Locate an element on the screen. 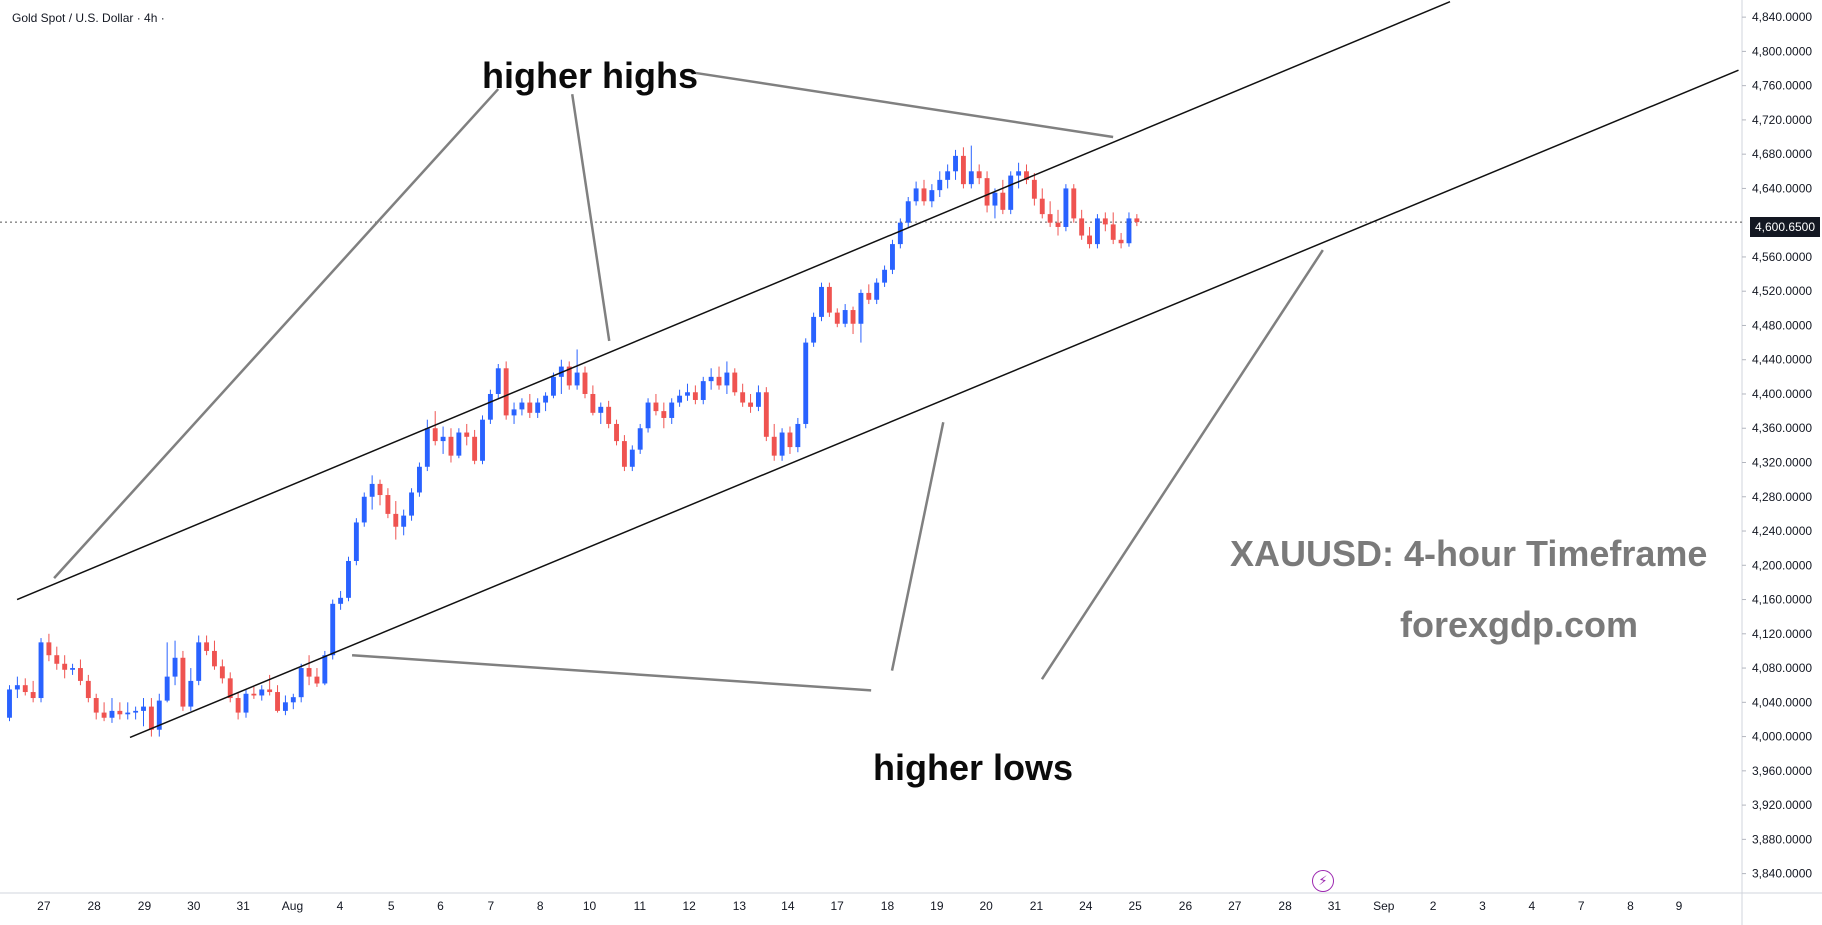 The image size is (1822, 925). higher-lows-label: higher lows is located at coordinates (973, 767).